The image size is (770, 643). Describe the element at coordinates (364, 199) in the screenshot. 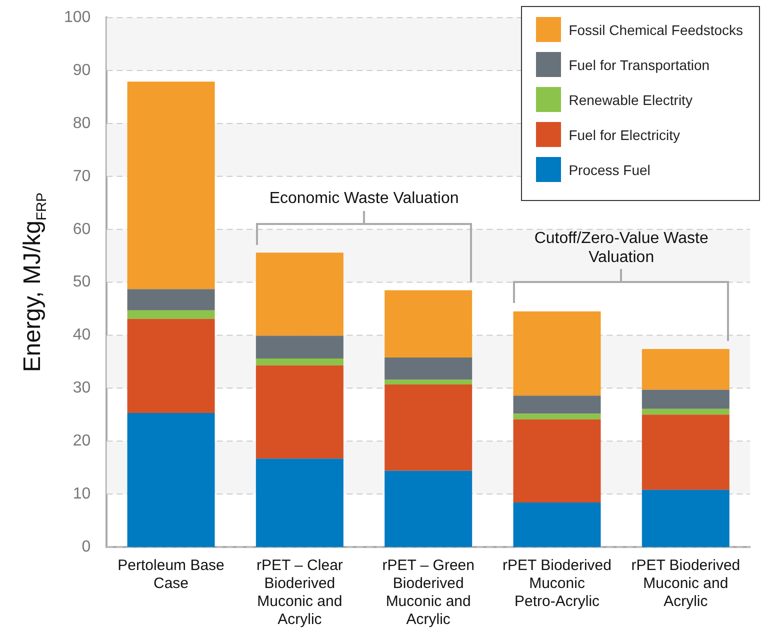

I see `annotation: Economic Waste Valuation` at that location.